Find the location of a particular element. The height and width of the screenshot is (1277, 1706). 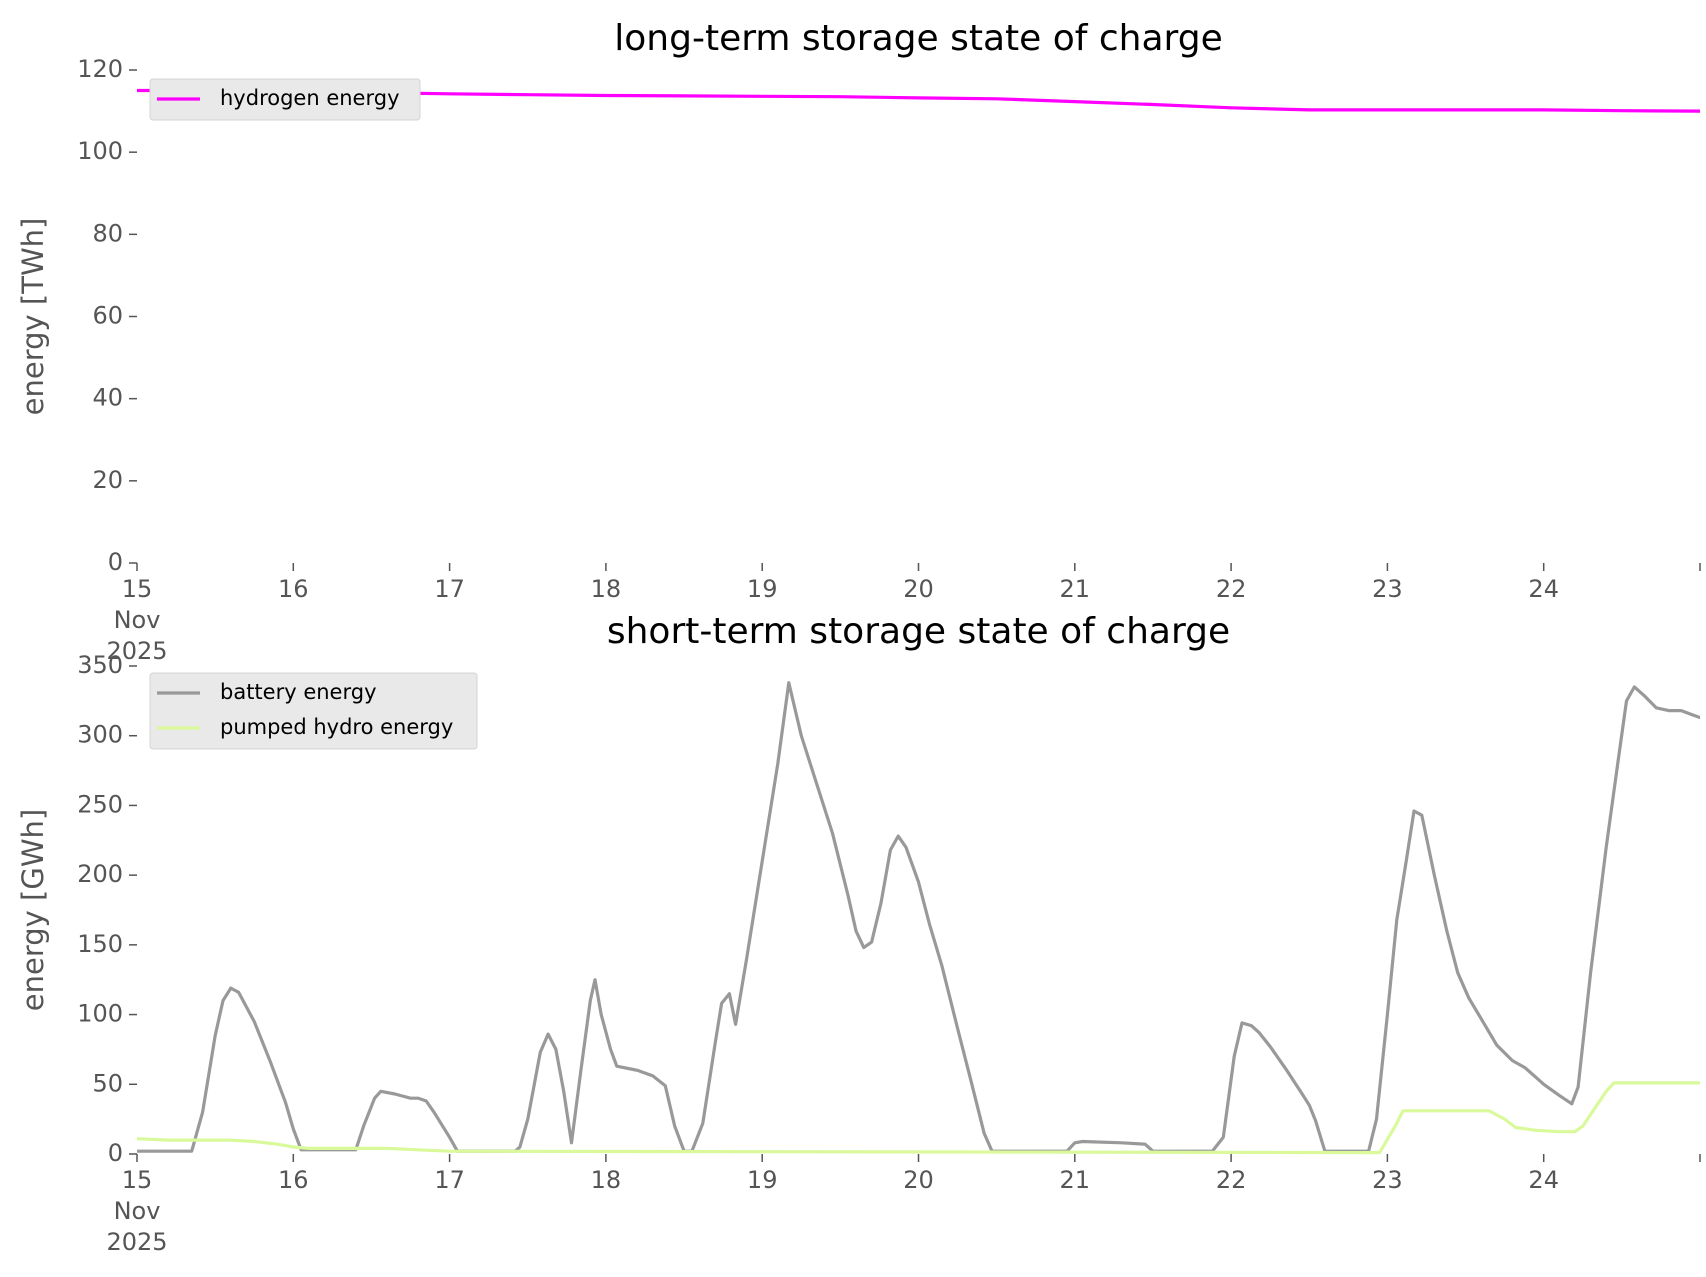

y-tick-label: 150 is located at coordinates (100, 944).